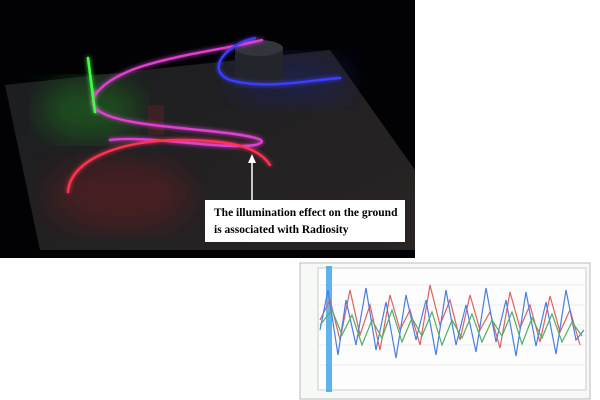 The width and height of the screenshot is (600, 400). I want to click on red-curve, so click(169, 166).